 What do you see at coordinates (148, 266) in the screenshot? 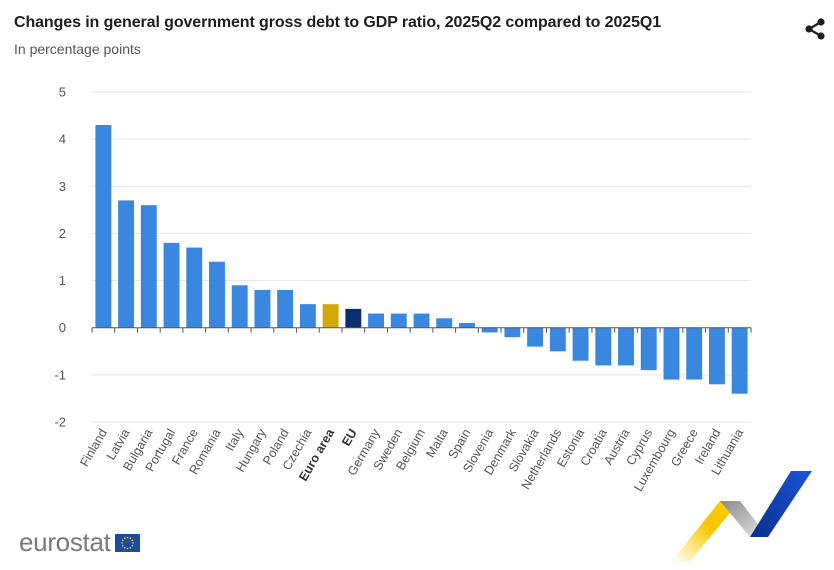
I see `bar-bulgaria` at bounding box center [148, 266].